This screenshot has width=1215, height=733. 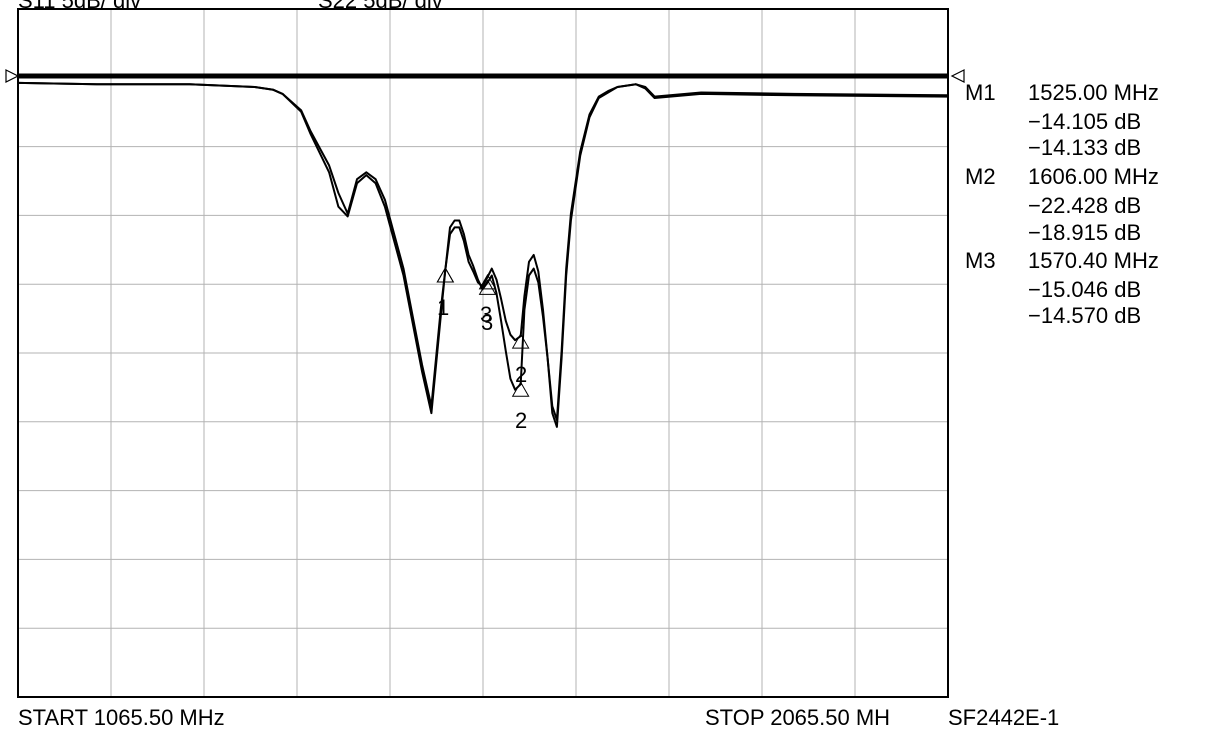 What do you see at coordinates (957, 76) in the screenshot?
I see `right-reference-arrow` at bounding box center [957, 76].